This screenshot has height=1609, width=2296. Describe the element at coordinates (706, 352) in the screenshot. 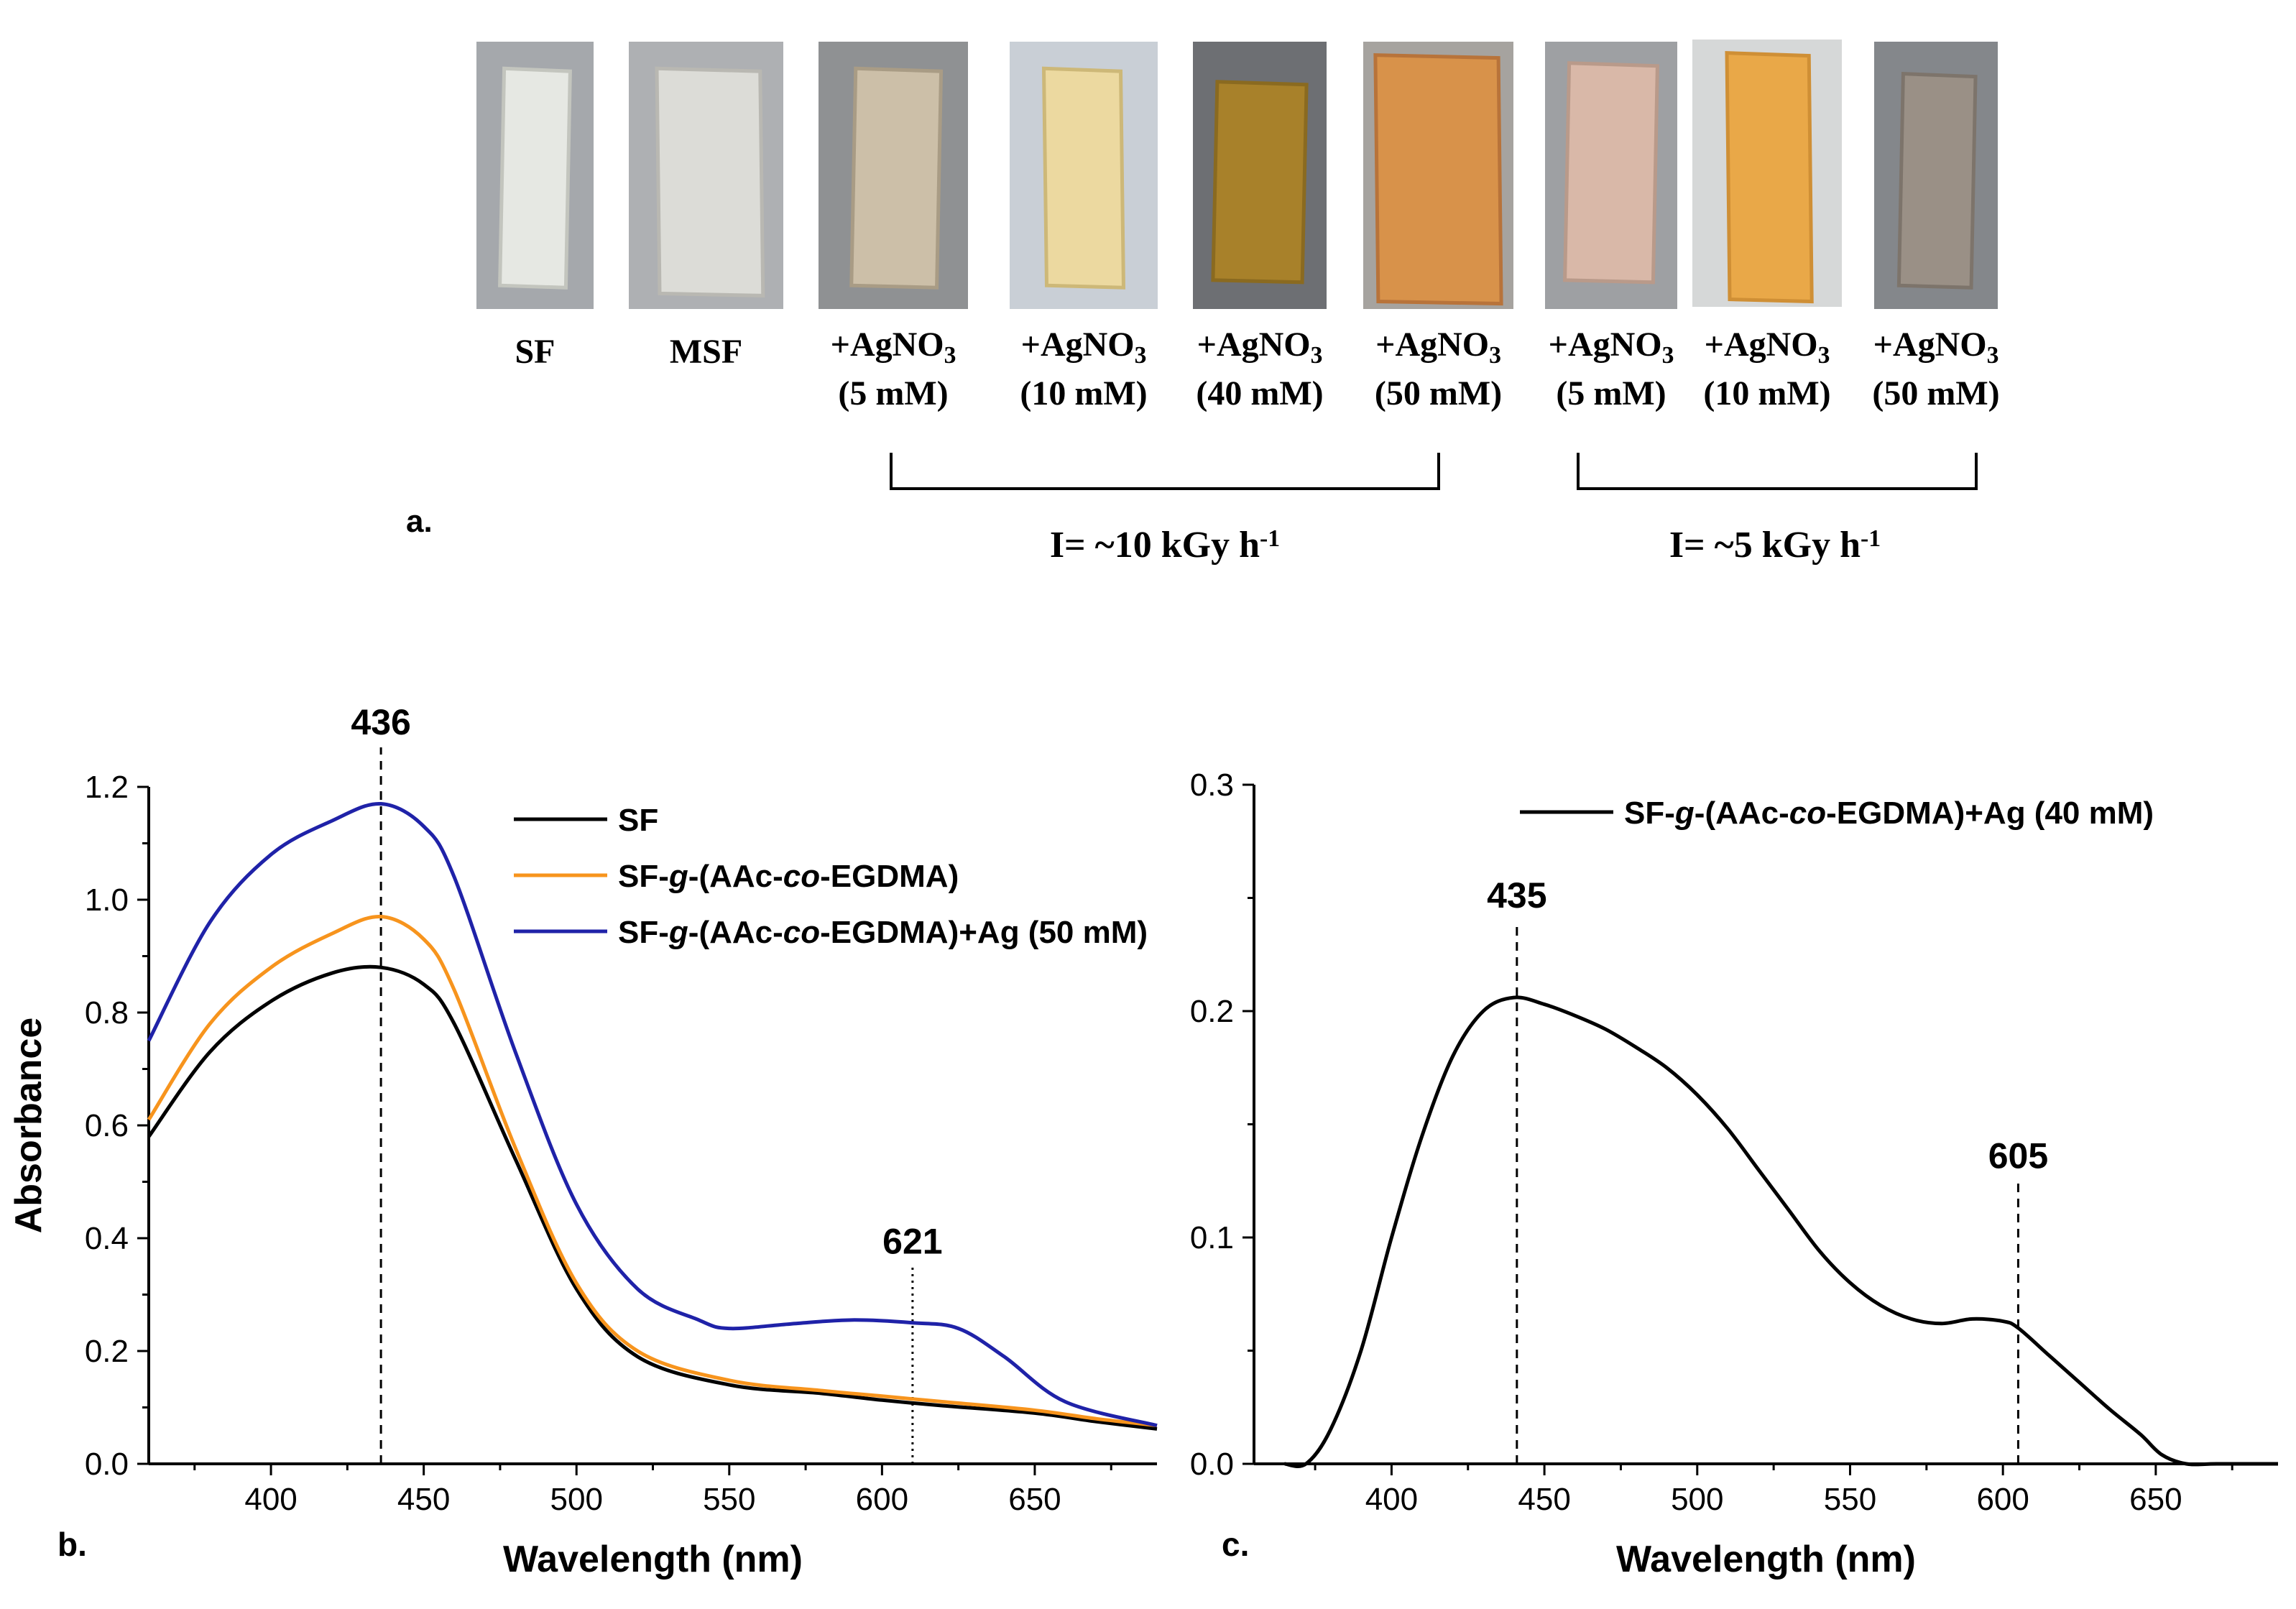

I see `sample-label: MSF` at that location.